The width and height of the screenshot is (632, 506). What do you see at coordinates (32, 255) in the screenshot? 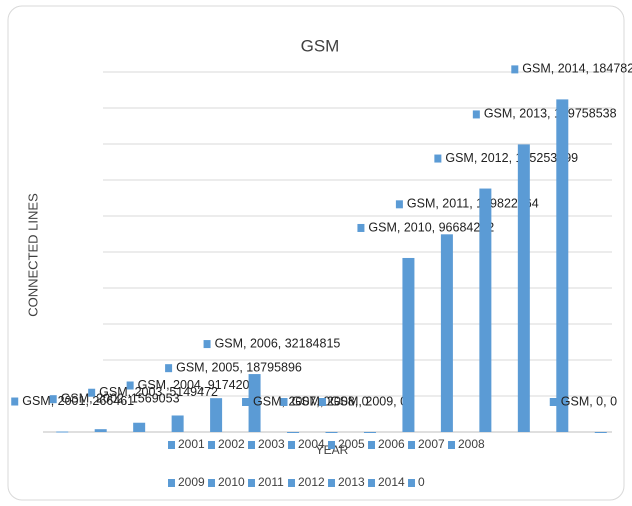
I see `y-axis-label: CONNECTED LINES` at bounding box center [32, 255].